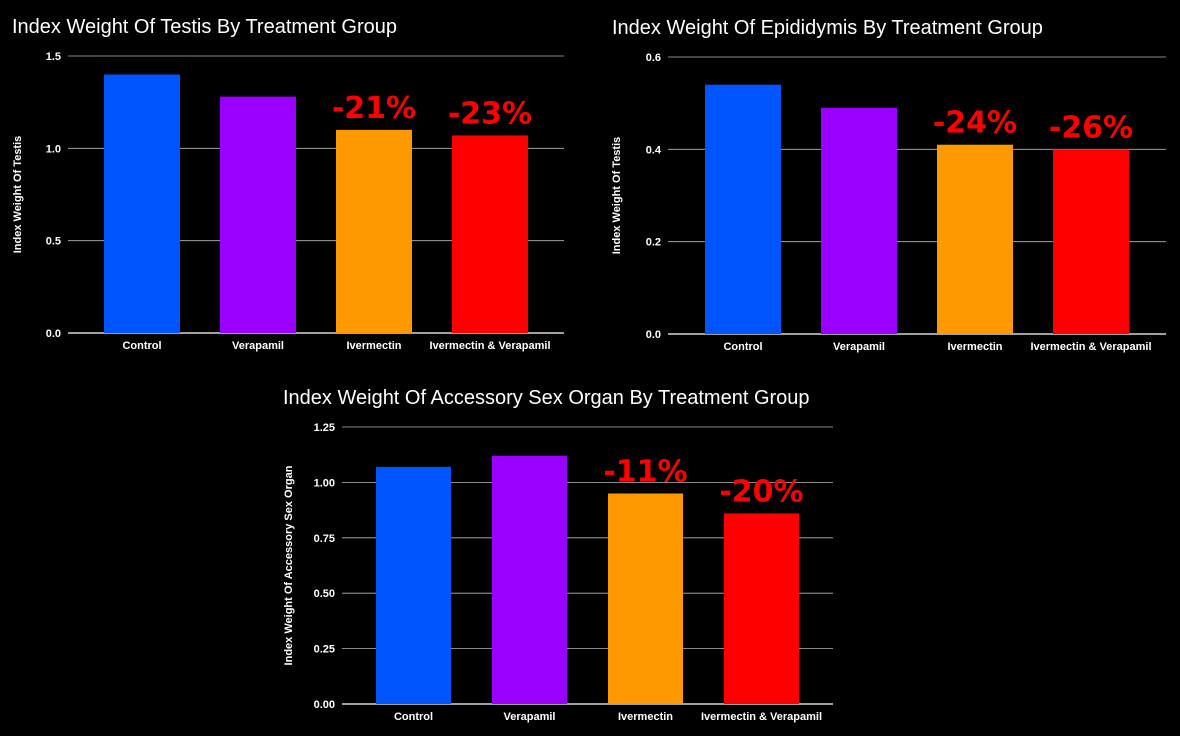 This screenshot has width=1180, height=736. I want to click on y-tick-label: 0.5, so click(53, 242).